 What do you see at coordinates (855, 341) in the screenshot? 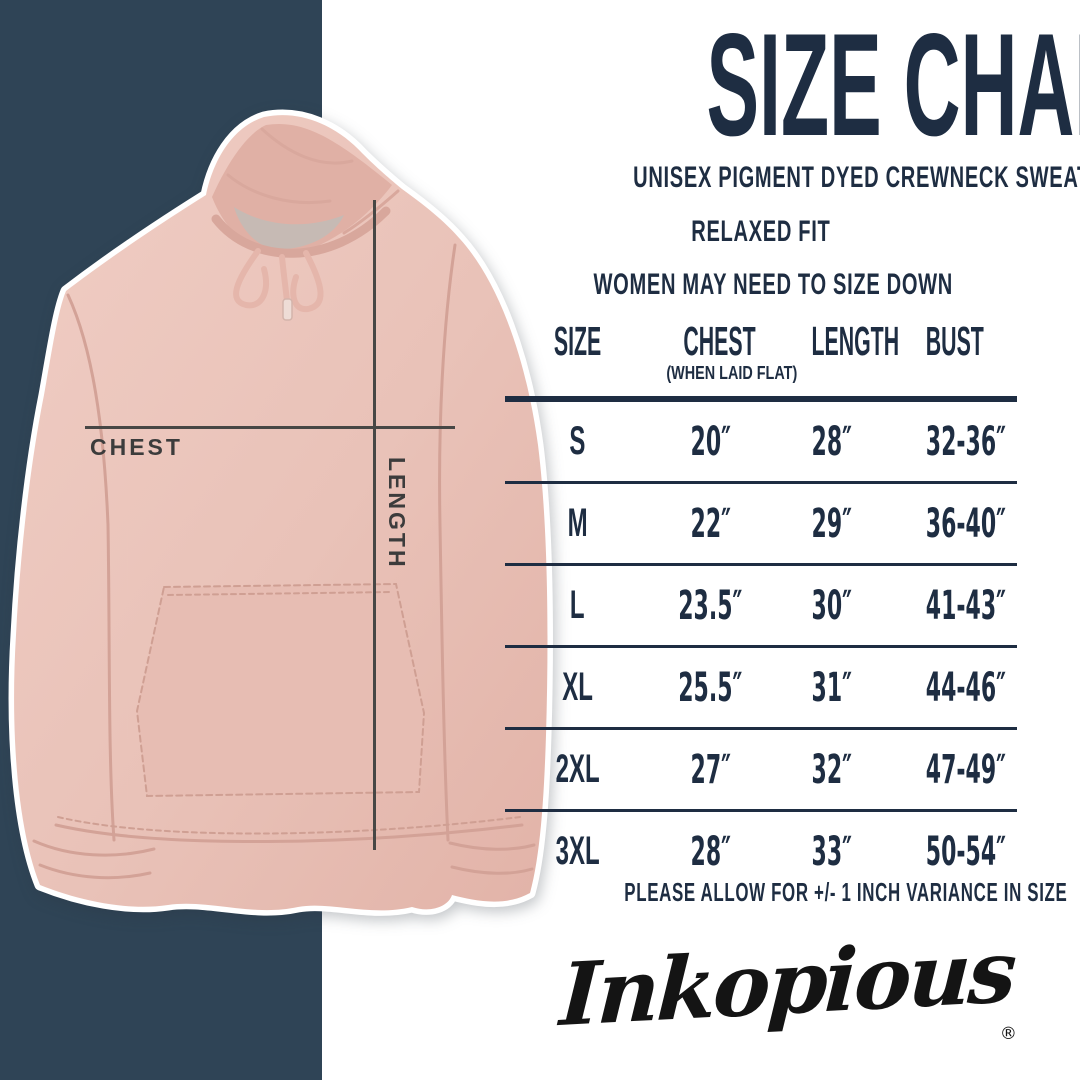
I see `col-header-length: LENGTH` at bounding box center [855, 341].